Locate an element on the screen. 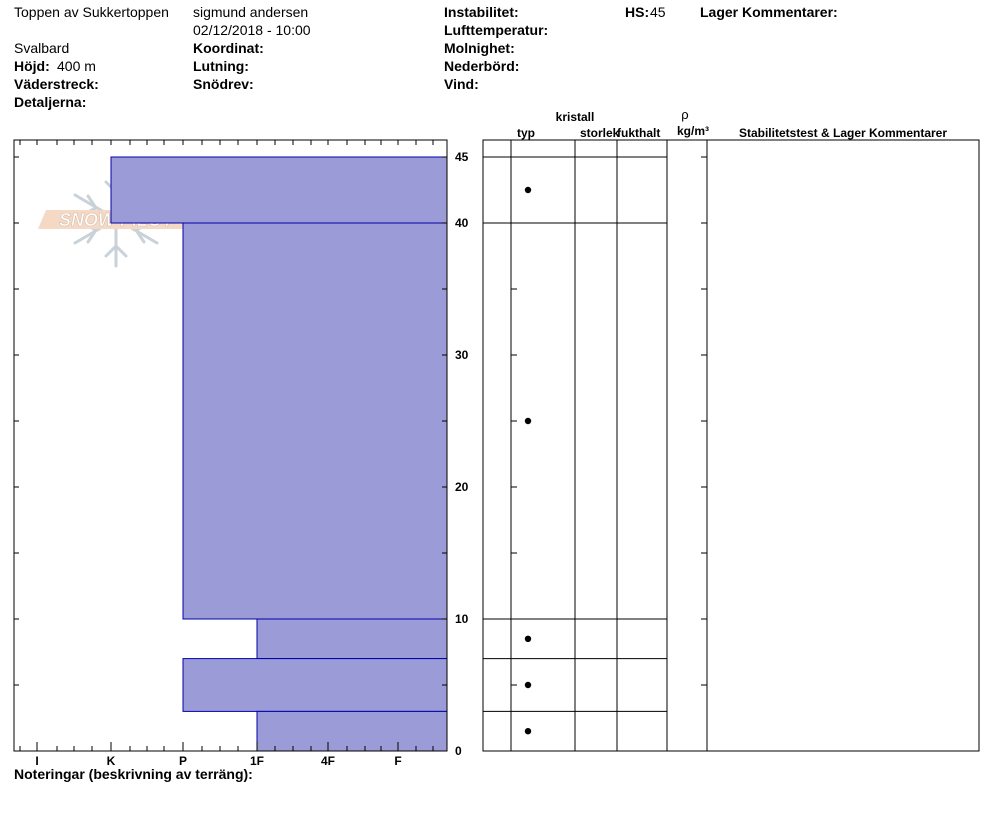 The width and height of the screenshot is (994, 840). observation-datetime: 02/12/2018 - 10:00 is located at coordinates (252, 30).